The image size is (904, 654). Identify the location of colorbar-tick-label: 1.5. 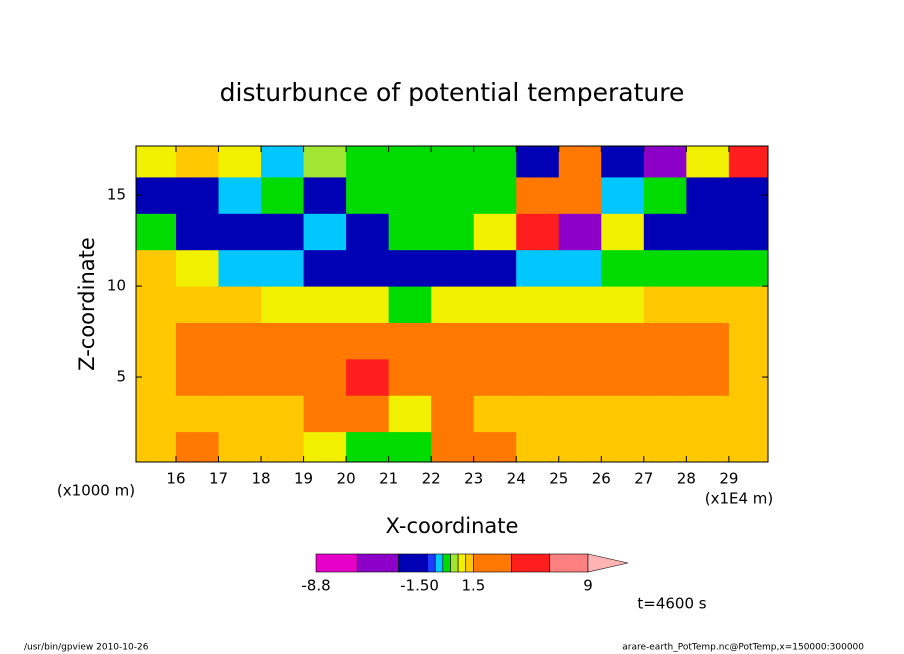
(473, 586).